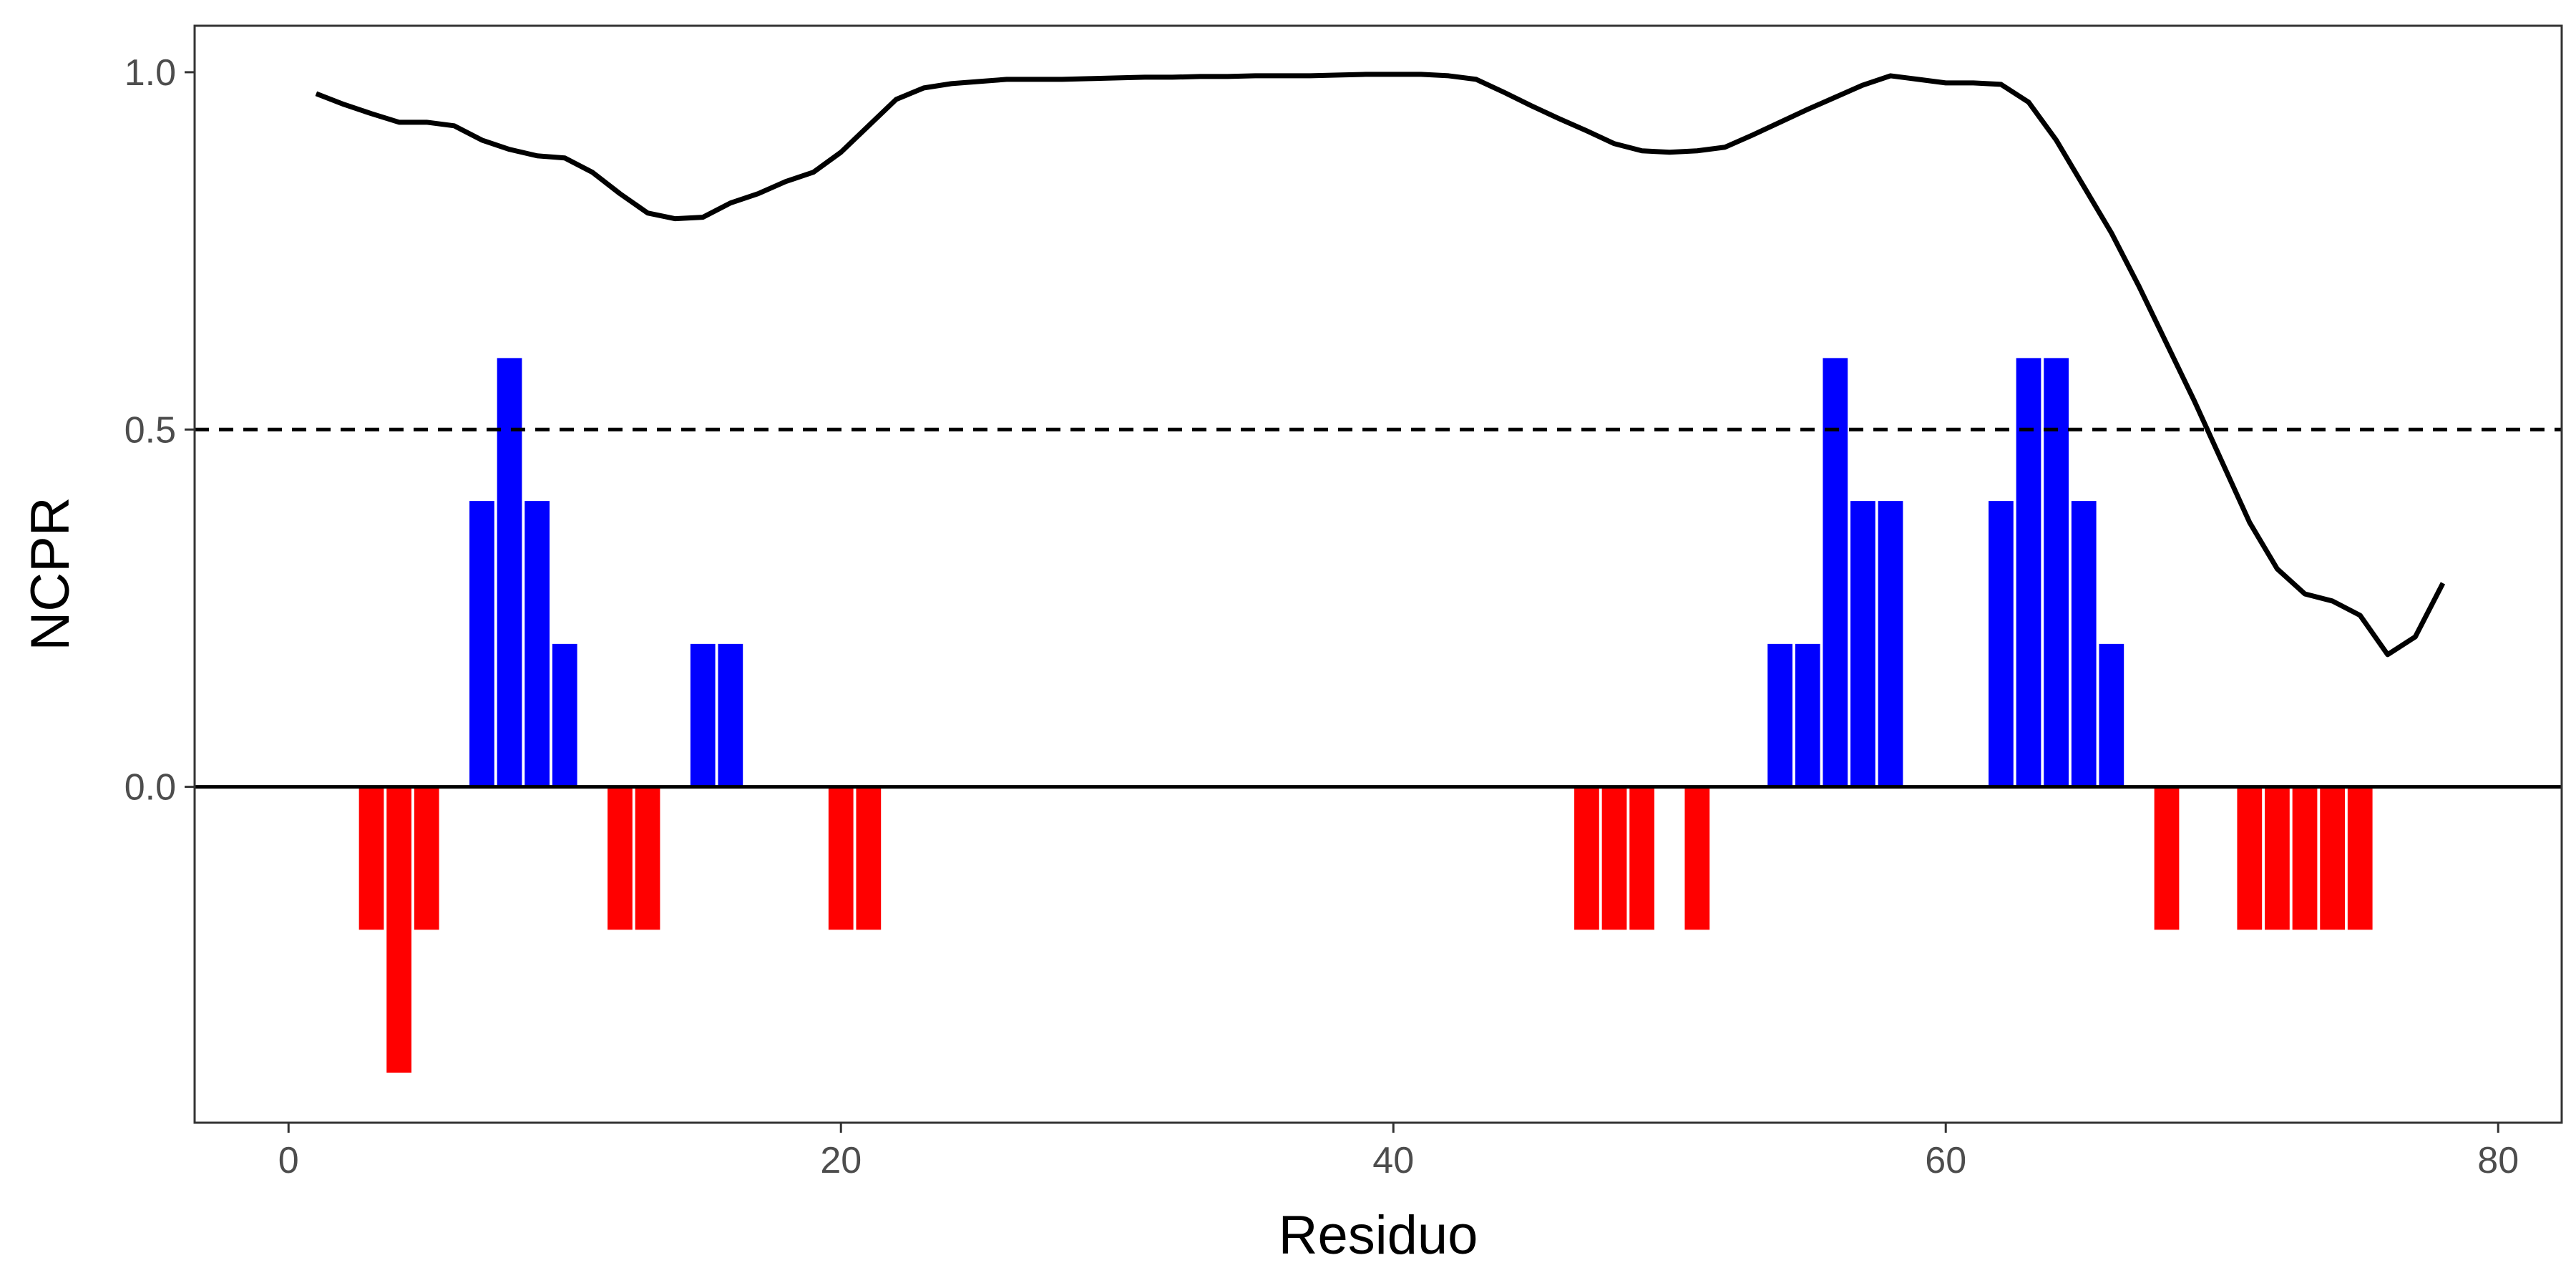 Image resolution: width=2576 pixels, height=1288 pixels. What do you see at coordinates (150, 73) in the screenshot?
I see `y-tick-label: 1.0` at bounding box center [150, 73].